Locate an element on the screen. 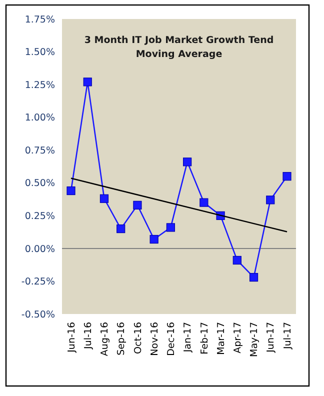  x-tick-label: Nov-16 is located at coordinates (154, 339).